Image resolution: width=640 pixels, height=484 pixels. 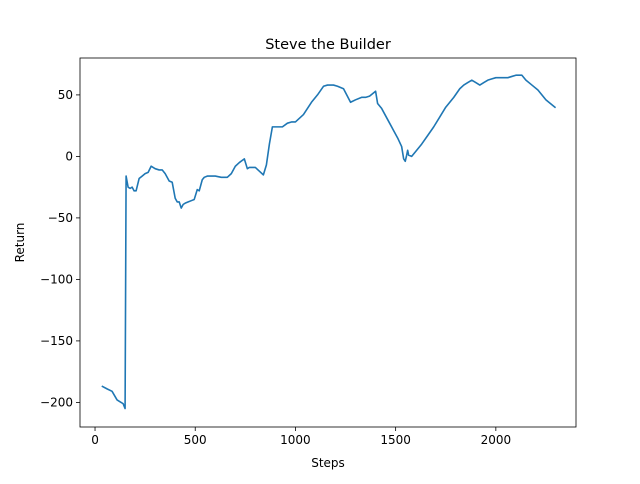 What do you see at coordinates (56, 279) in the screenshot?
I see `y-tick-label: −100` at bounding box center [56, 279].